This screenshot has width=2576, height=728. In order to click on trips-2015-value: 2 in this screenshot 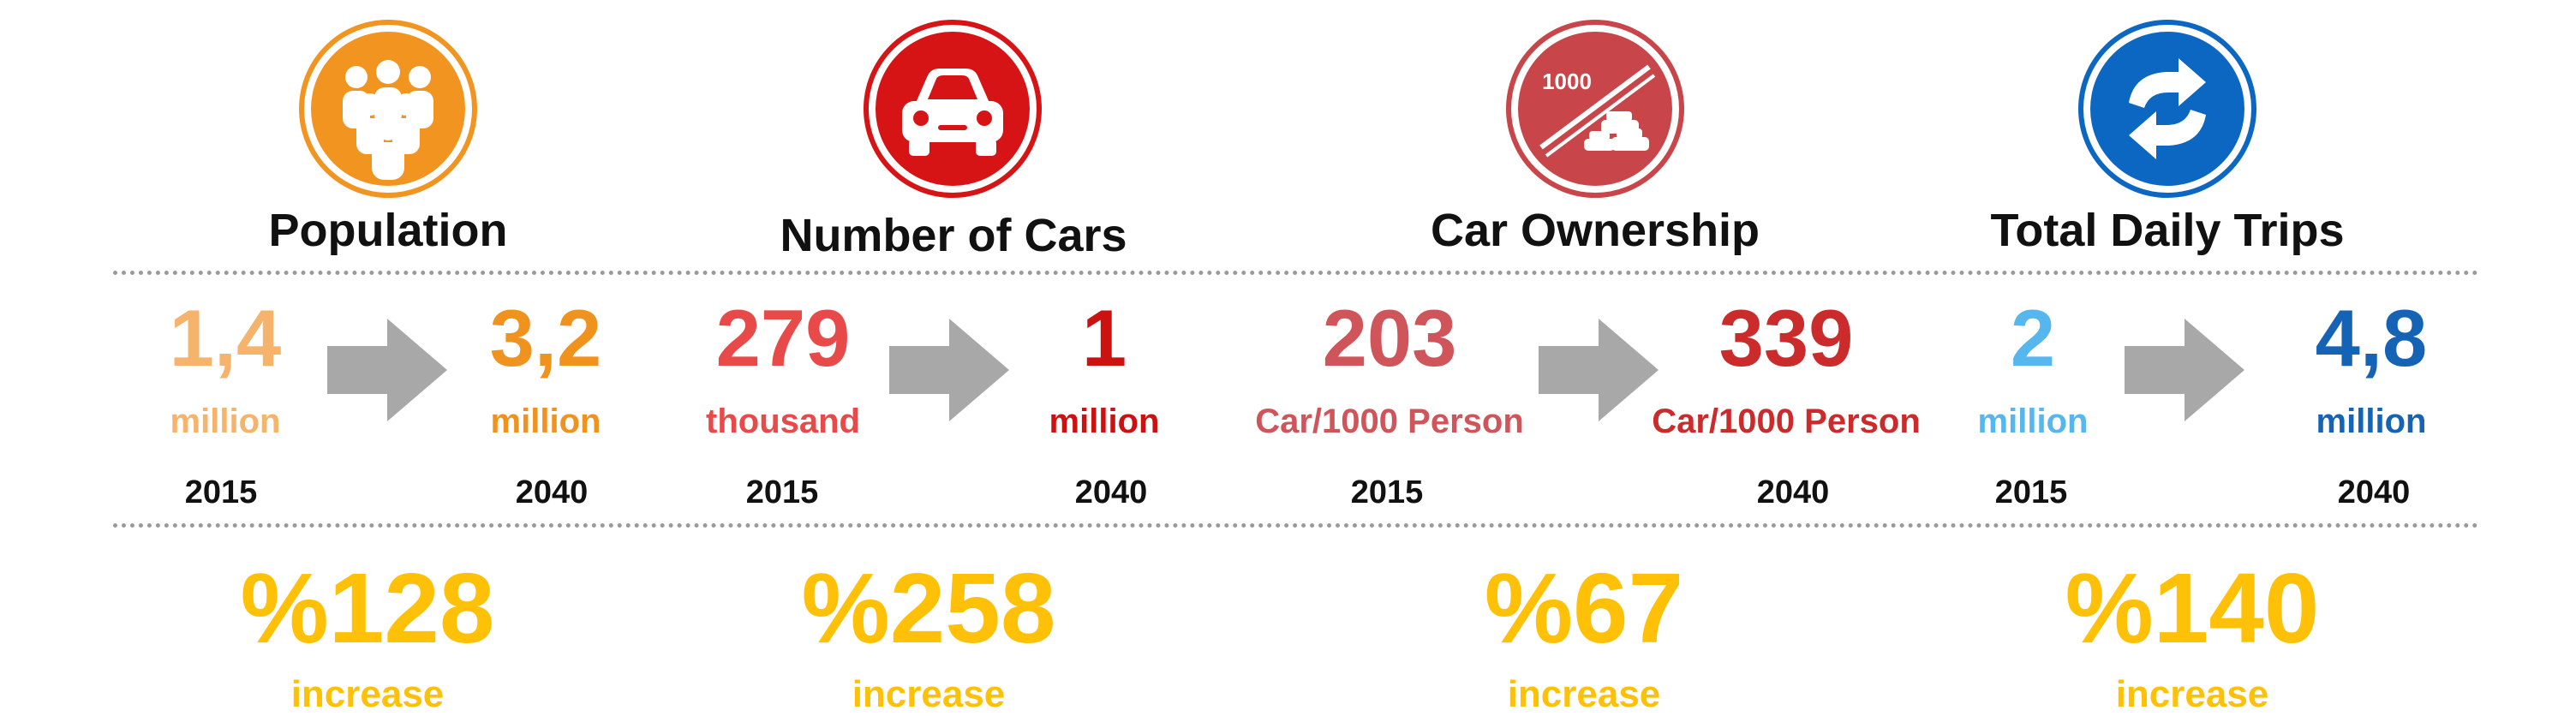, I will do `click(2033, 338)`.